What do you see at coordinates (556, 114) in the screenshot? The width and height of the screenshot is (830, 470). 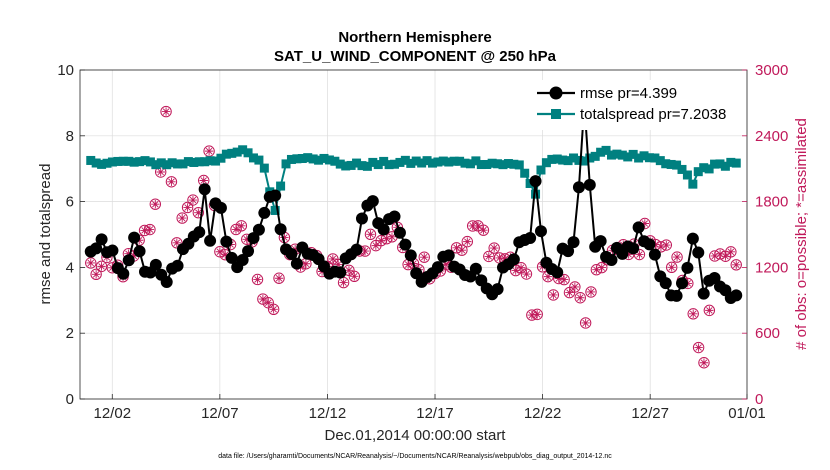 I see `legend-spread-marker` at bounding box center [556, 114].